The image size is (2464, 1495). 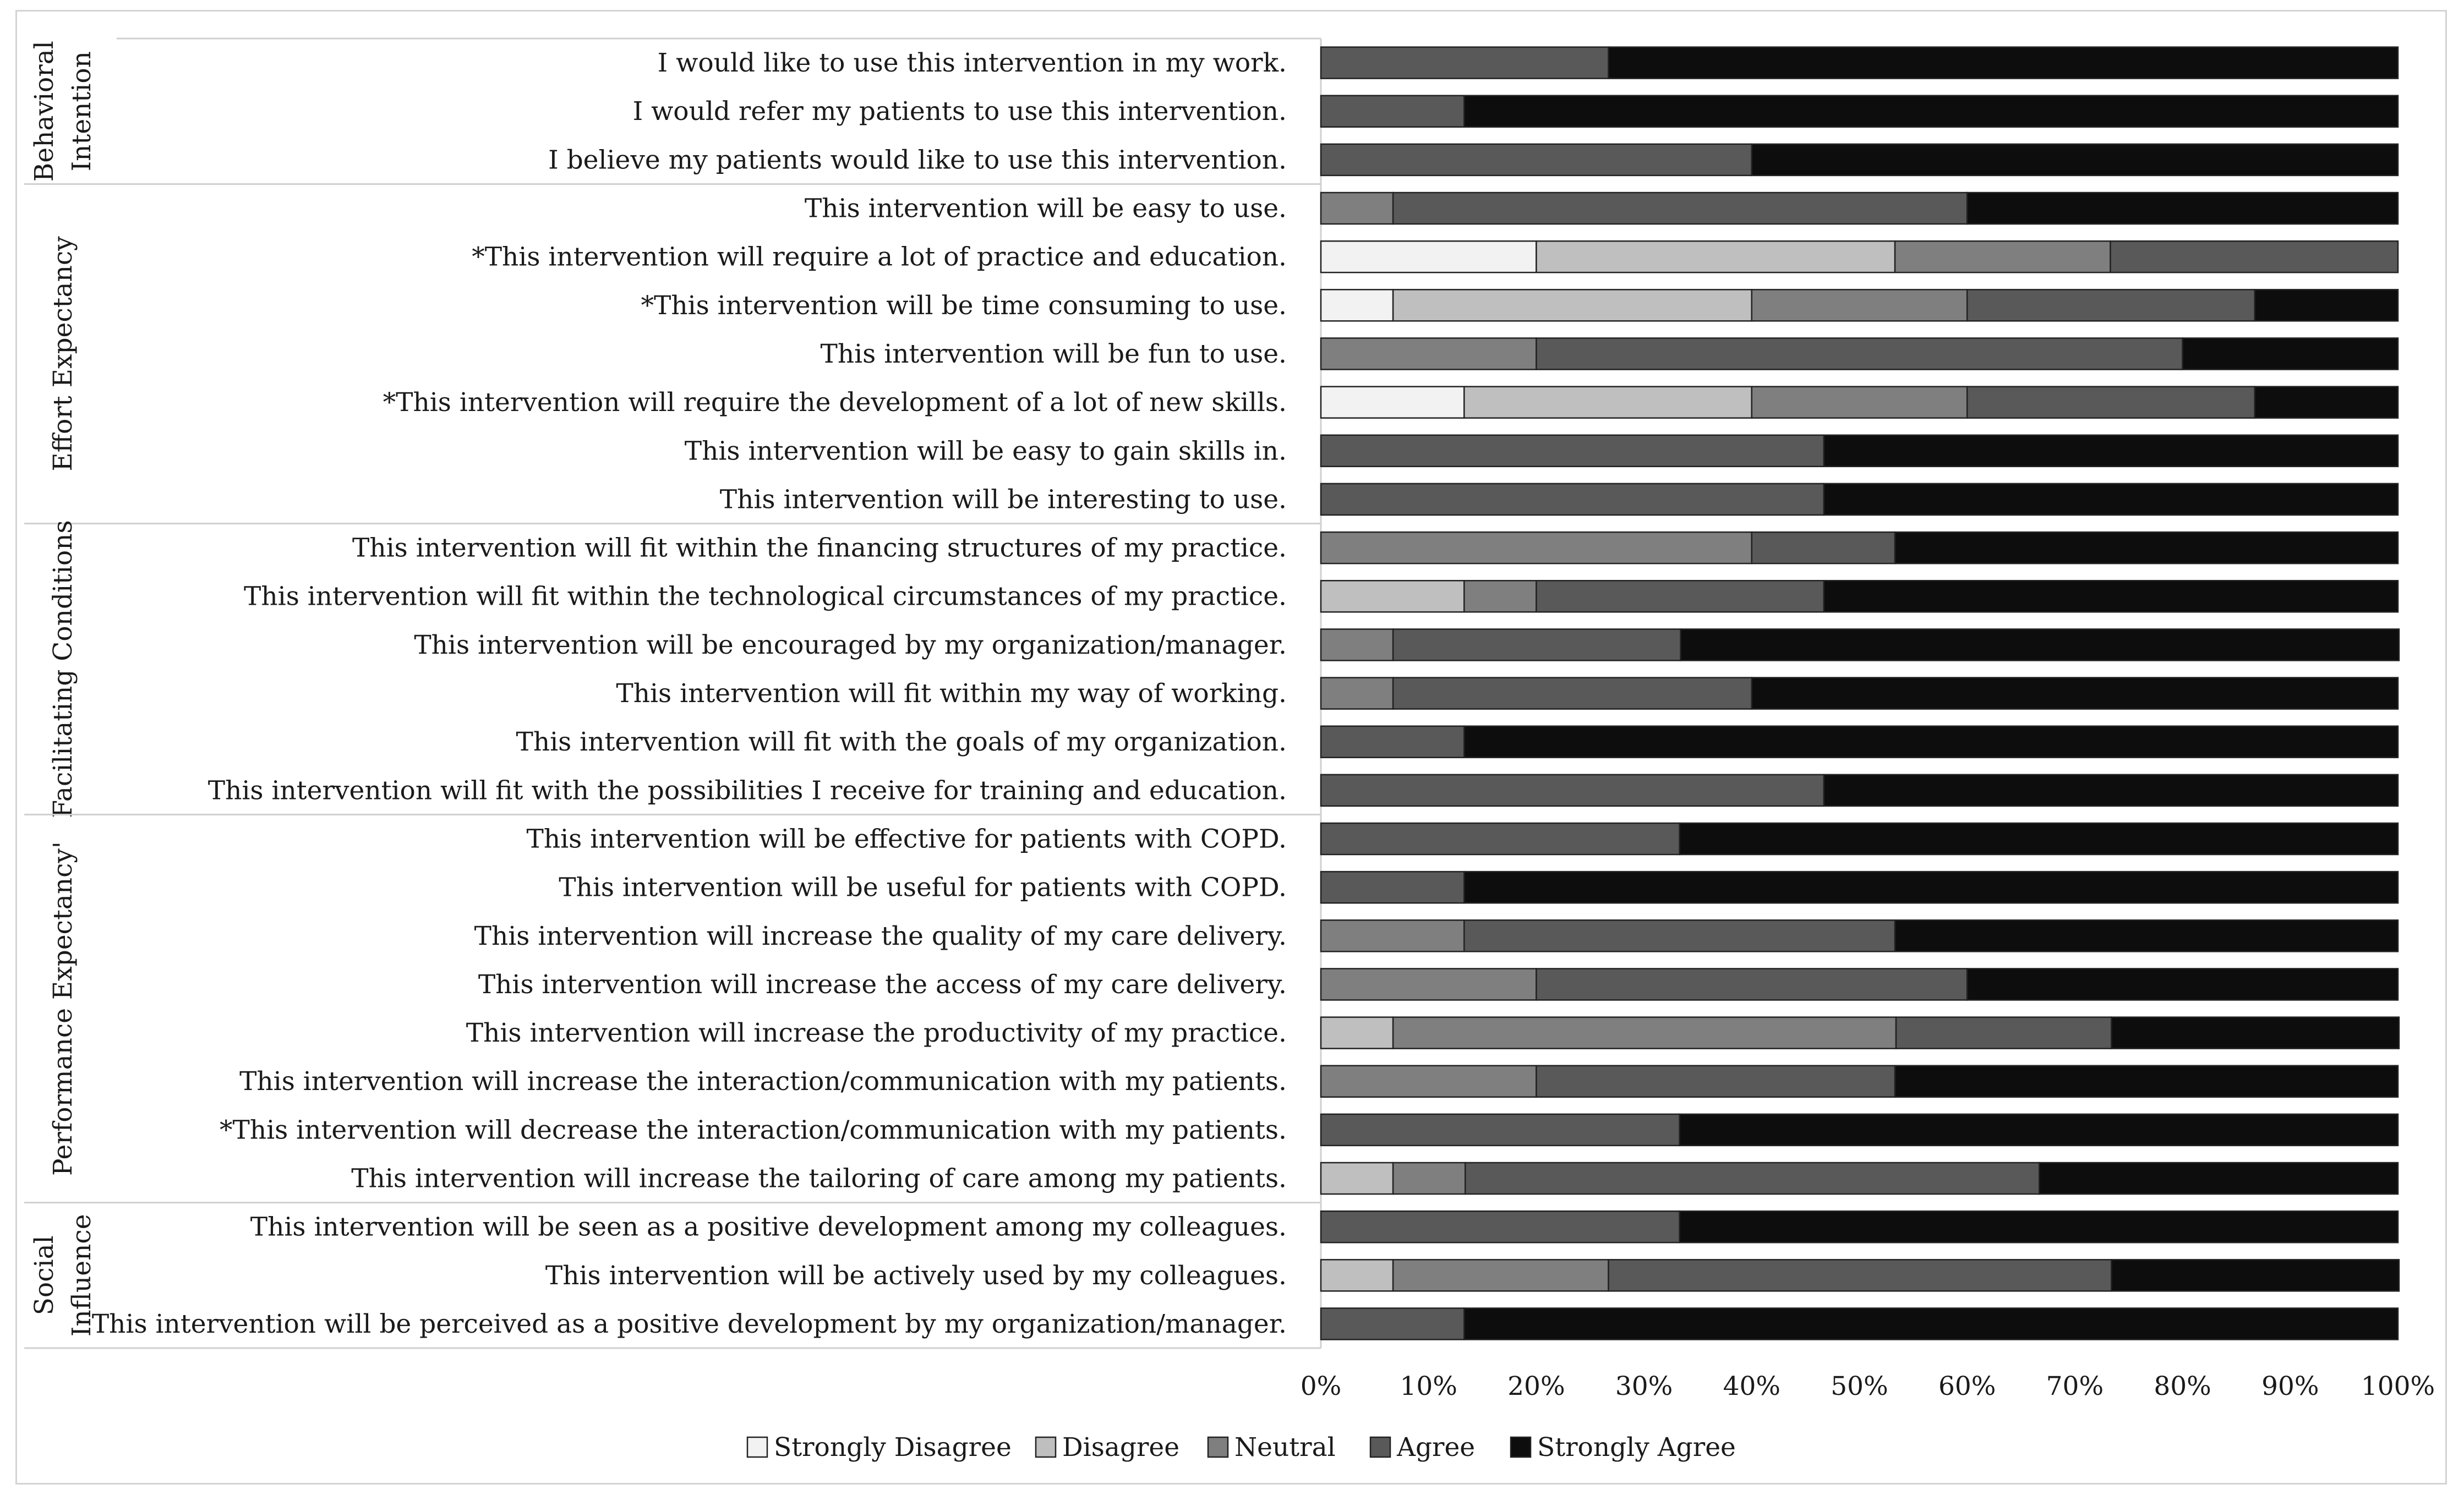 What do you see at coordinates (63, 1008) in the screenshot?
I see `group-label: Performance Expectancy'` at bounding box center [63, 1008].